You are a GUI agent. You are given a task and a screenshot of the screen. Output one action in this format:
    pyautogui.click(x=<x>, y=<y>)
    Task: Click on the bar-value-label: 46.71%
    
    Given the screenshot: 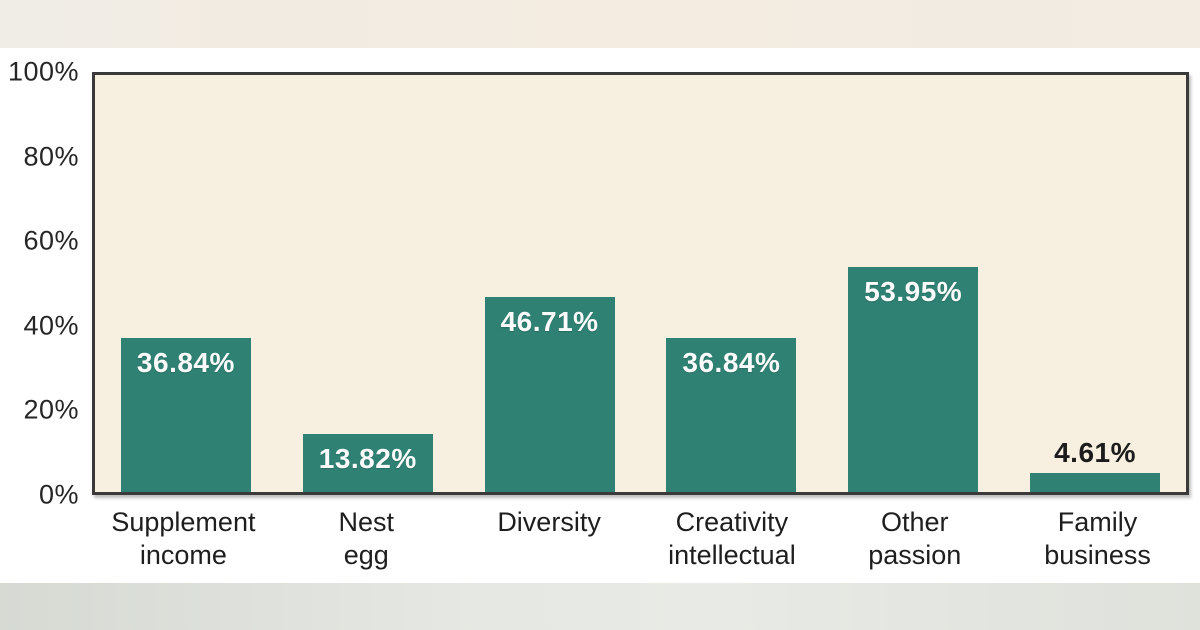 What is the action you would take?
    pyautogui.click(x=549, y=322)
    